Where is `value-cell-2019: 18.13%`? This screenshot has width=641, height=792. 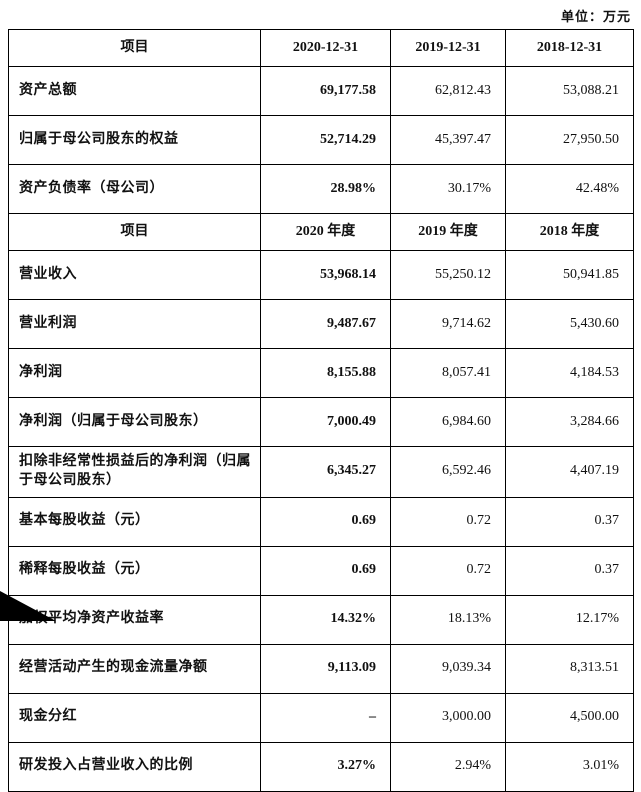 value-cell-2019: 18.13% is located at coordinates (448, 619).